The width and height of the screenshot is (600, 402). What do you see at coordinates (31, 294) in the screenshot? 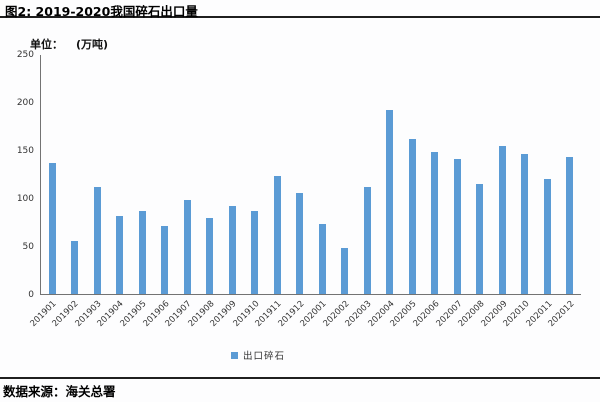
I see `y-axis-tick-label: 0` at bounding box center [31, 294].